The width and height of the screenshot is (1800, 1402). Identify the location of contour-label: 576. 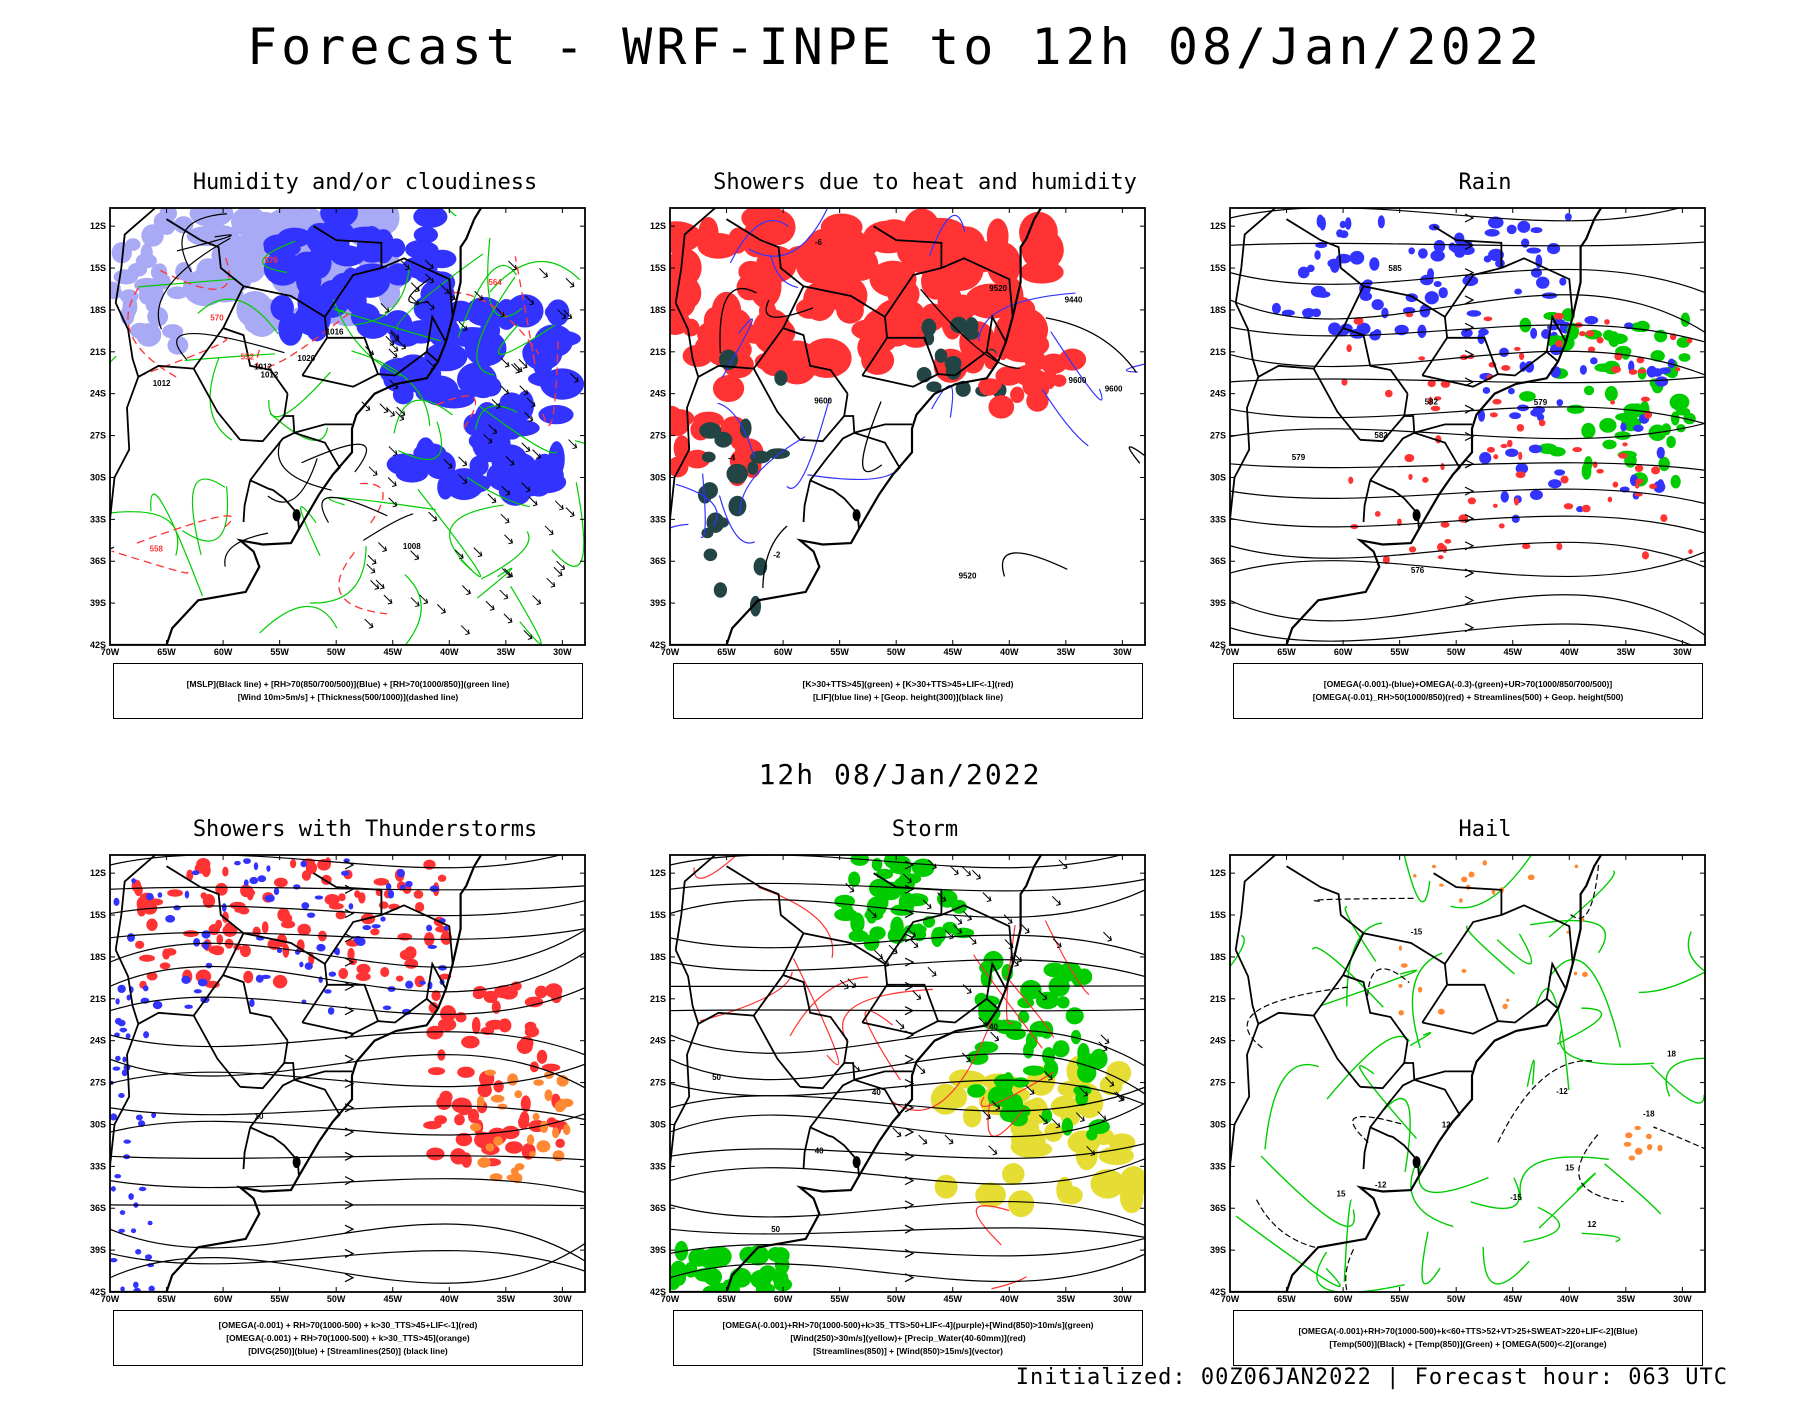
(272, 260).